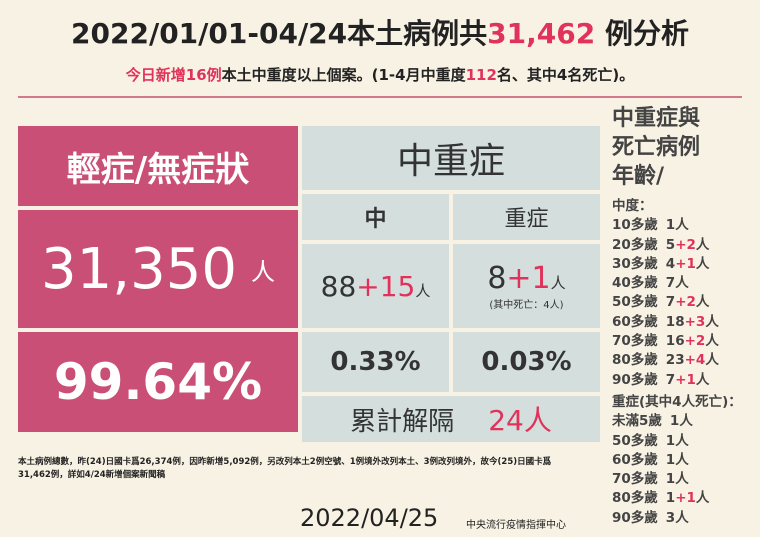 This screenshot has height=537, width=760. What do you see at coordinates (343, 75) in the screenshot?
I see `subtitle-text: 本土中重度以上個案。(1-4月中重度` at bounding box center [343, 75].